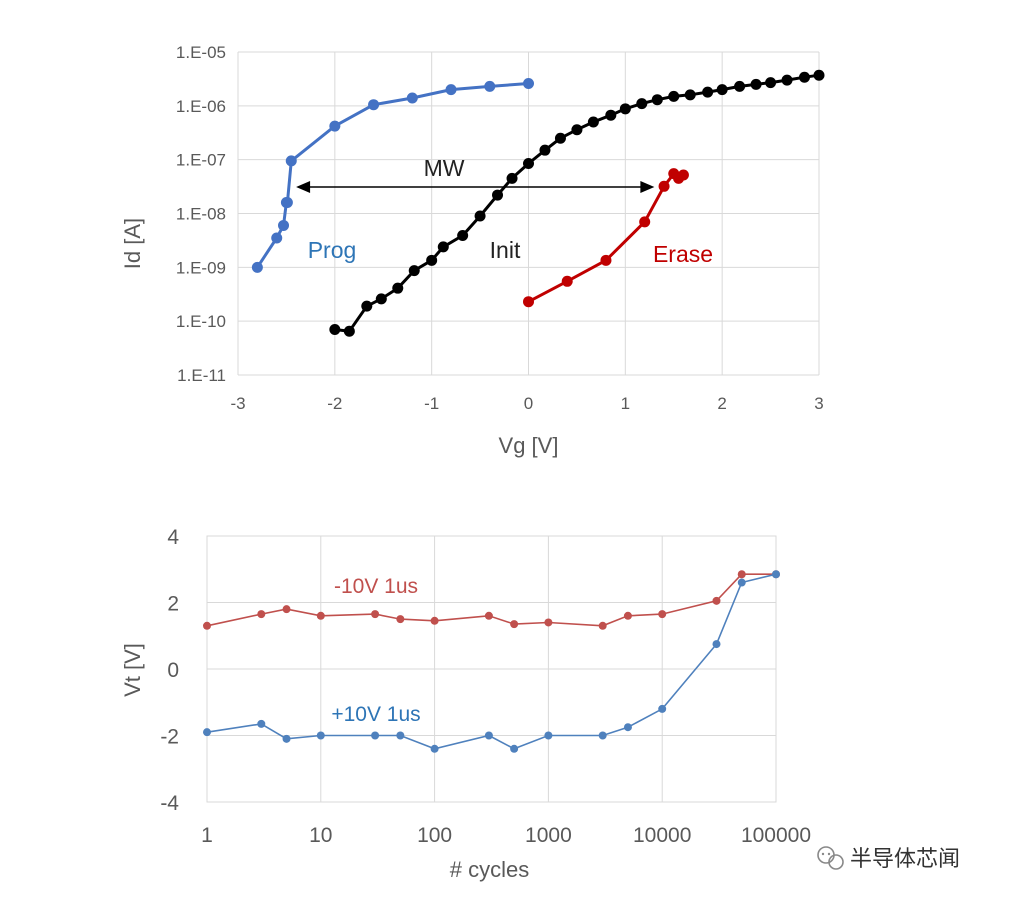 The height and width of the screenshot is (900, 1012). I want to click on y-tick-label: 2, so click(173, 604).